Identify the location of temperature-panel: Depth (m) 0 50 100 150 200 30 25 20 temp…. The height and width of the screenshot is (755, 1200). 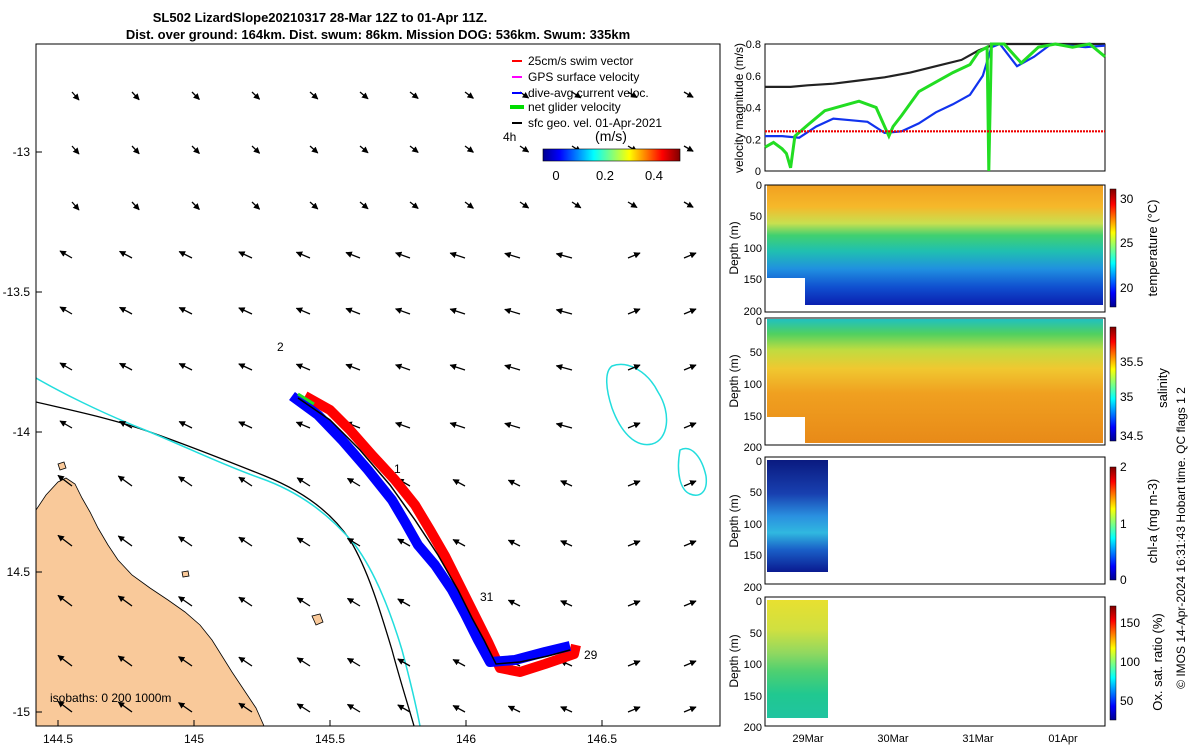
(943, 249).